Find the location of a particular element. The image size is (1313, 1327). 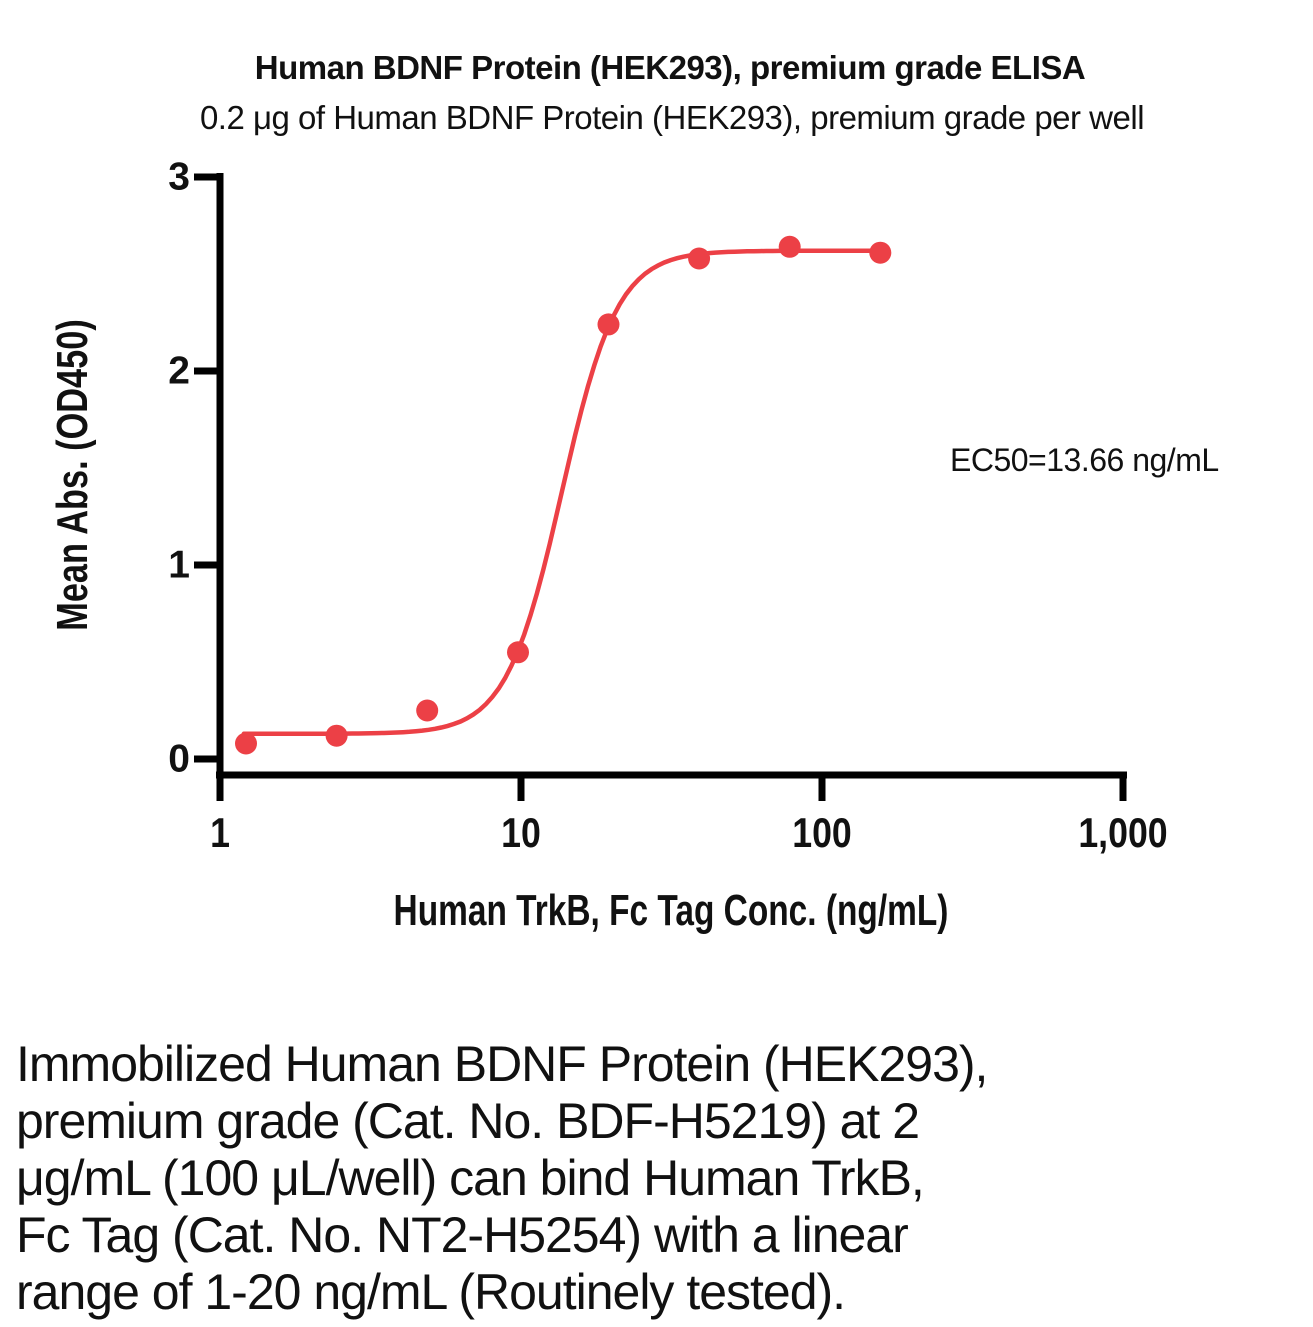

ec50-annotation: EC50=13.66 ng/mL is located at coordinates (1084, 460).